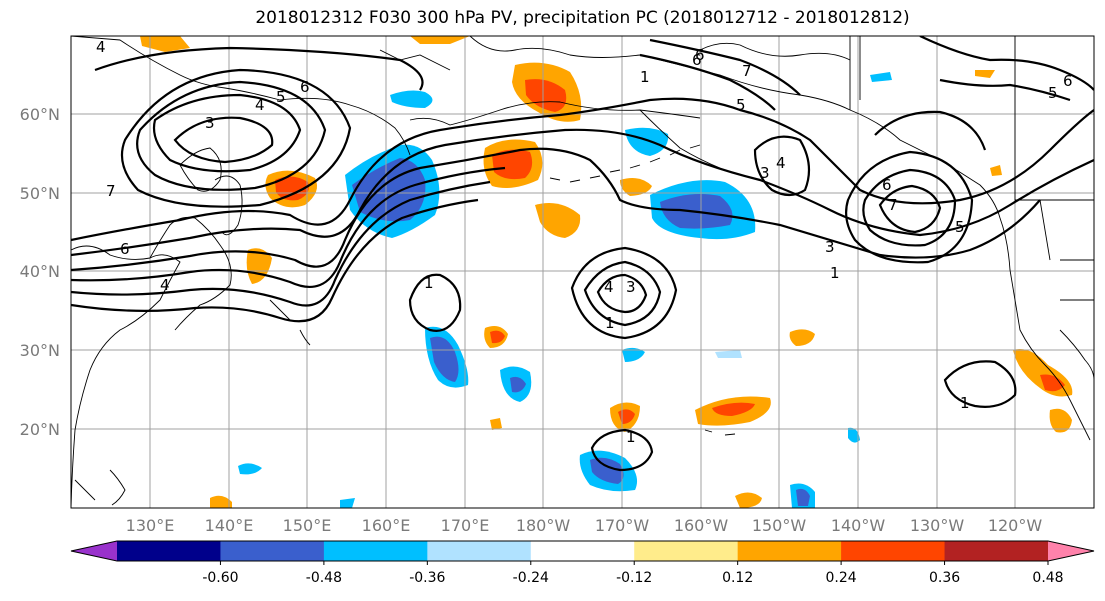  I want to click on lon-label: 160°E, so click(386, 525).